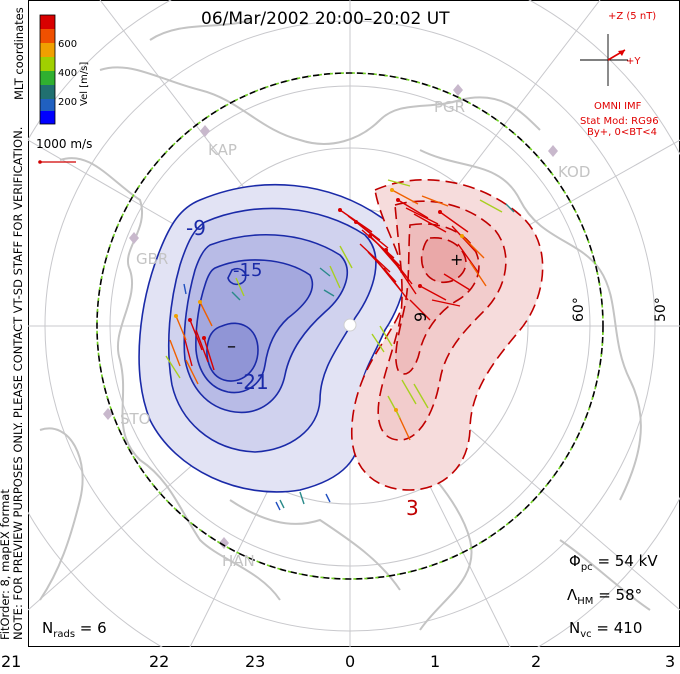 The height and width of the screenshot is (674, 680). Describe the element at coordinates (586, 634) in the screenshot. I see `nvc-subscript: vc` at that location.